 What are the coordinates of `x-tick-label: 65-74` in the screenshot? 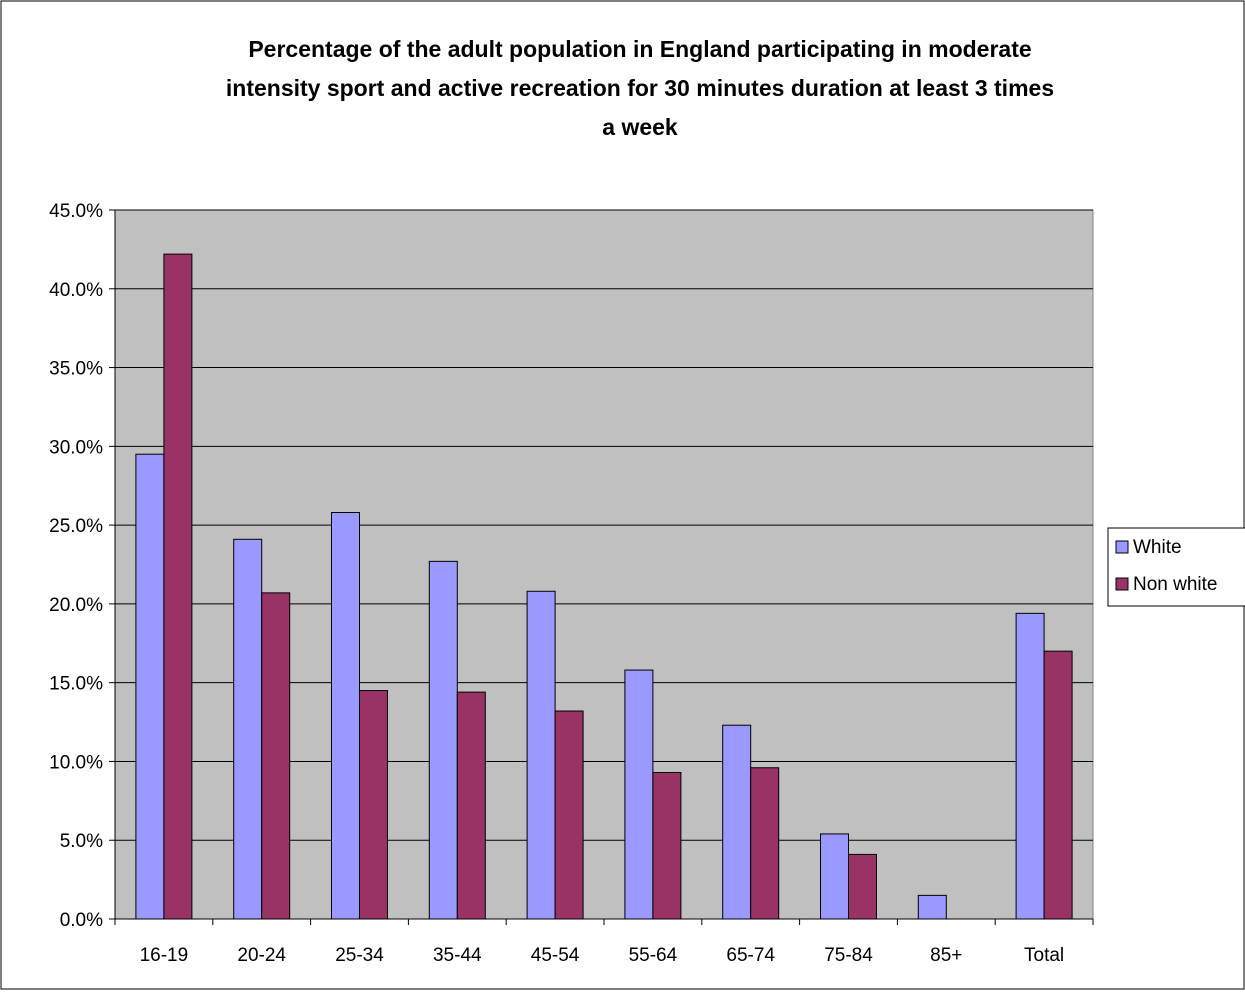 It's located at (750, 955).